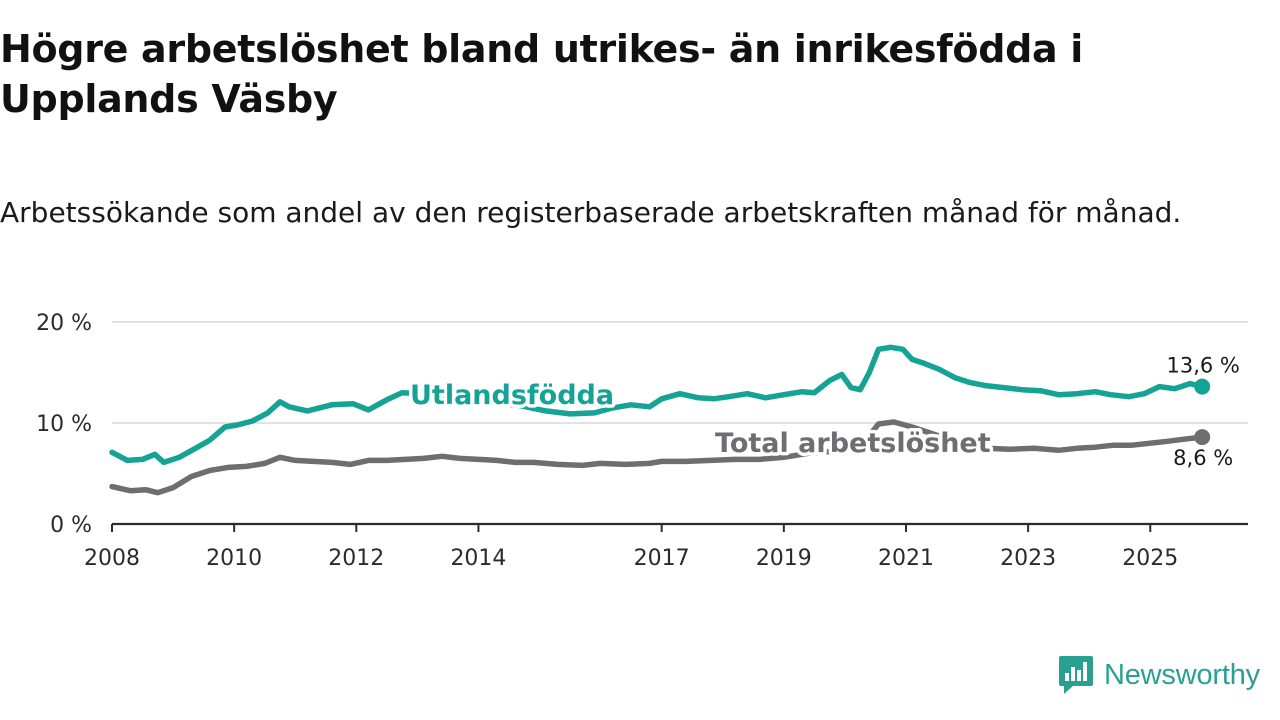 The width and height of the screenshot is (1280, 720). What do you see at coordinates (784, 558) in the screenshot?
I see `x-tick-label: 2019` at bounding box center [784, 558].